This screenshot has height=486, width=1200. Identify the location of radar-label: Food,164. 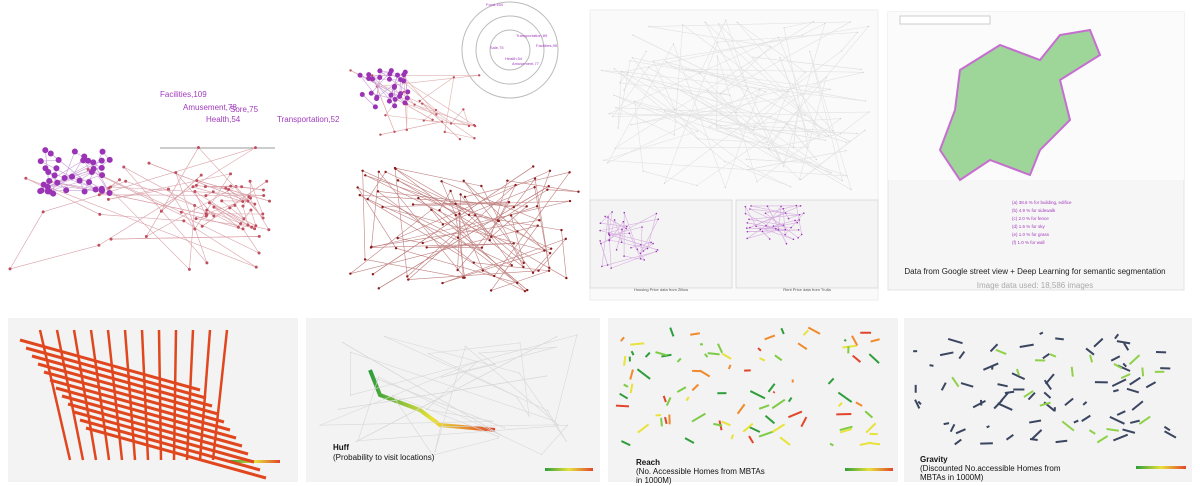
(495, 4).